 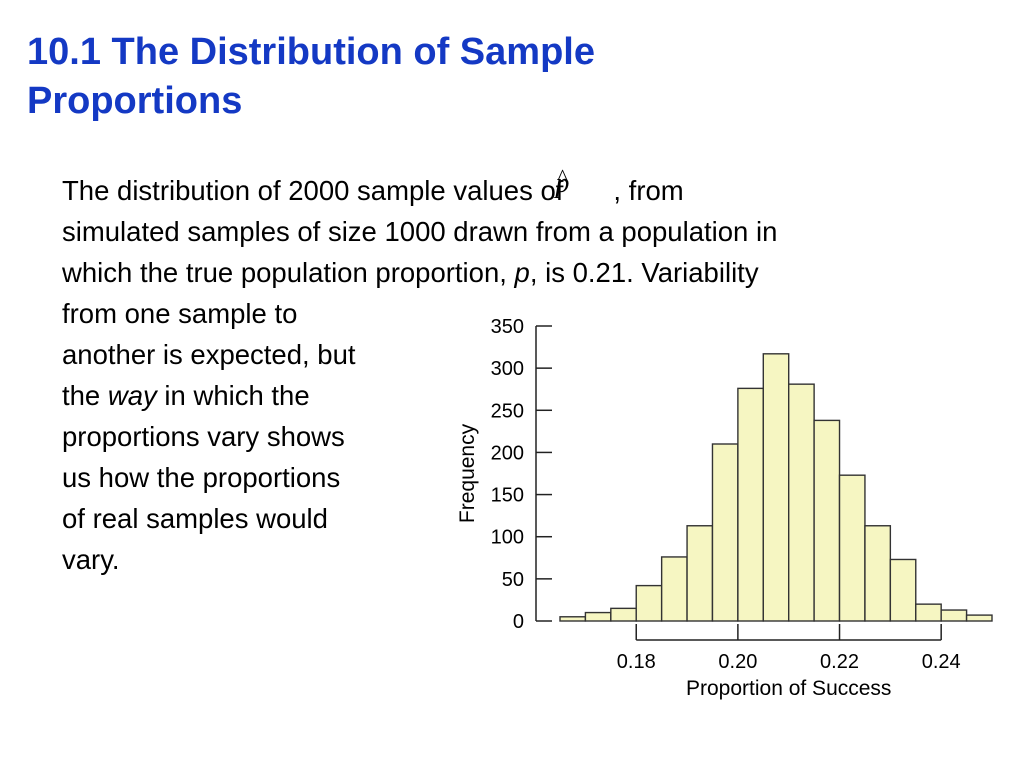 I want to click on intro-line-3-a: which the true population proportion,, so click(x=284, y=272).